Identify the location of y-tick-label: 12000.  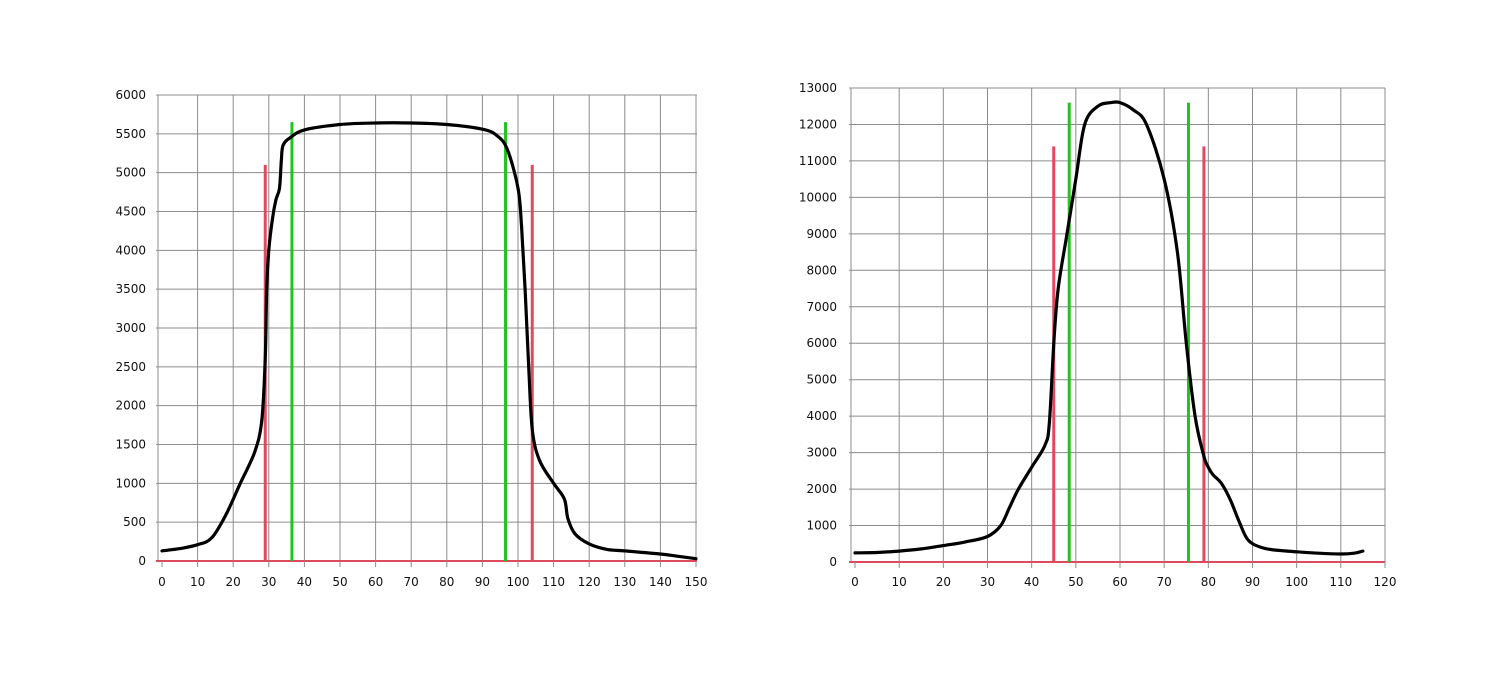
(818, 124).